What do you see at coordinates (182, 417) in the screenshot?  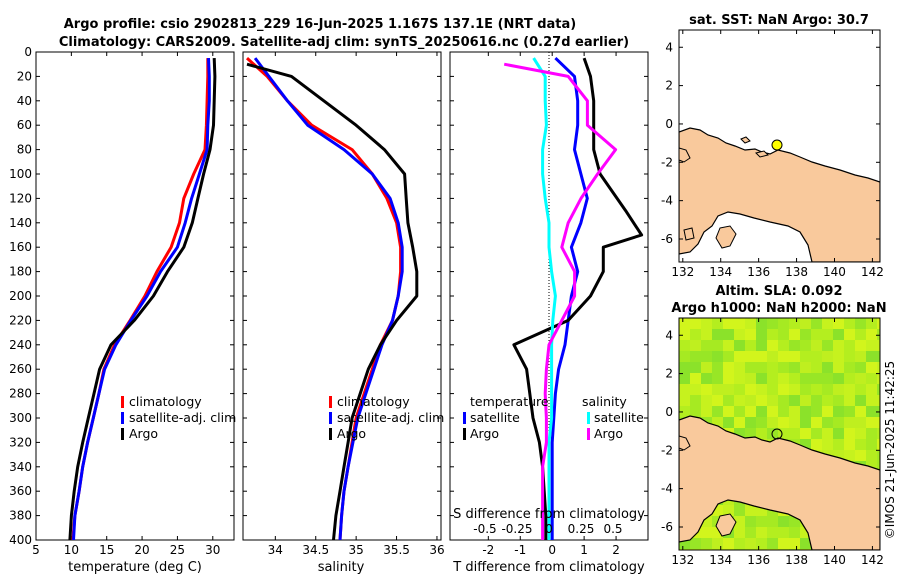 I see `legend-satellite-adj: satellite-adj. clim` at bounding box center [182, 417].